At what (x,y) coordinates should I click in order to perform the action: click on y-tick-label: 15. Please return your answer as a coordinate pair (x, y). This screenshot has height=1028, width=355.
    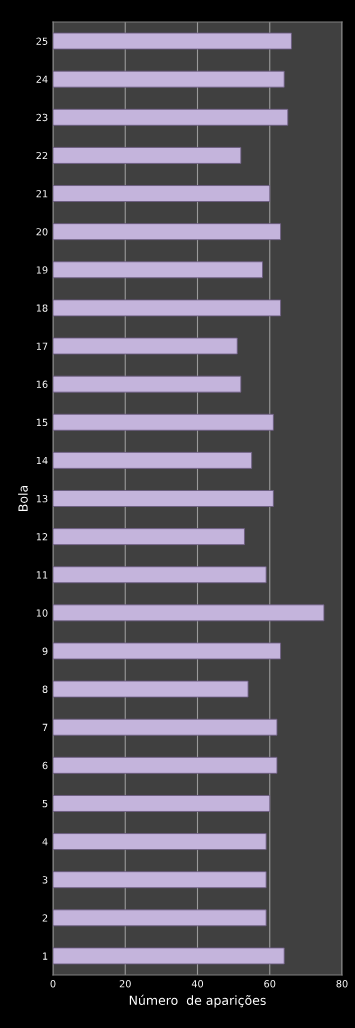
    Looking at the image, I should click on (42, 422).